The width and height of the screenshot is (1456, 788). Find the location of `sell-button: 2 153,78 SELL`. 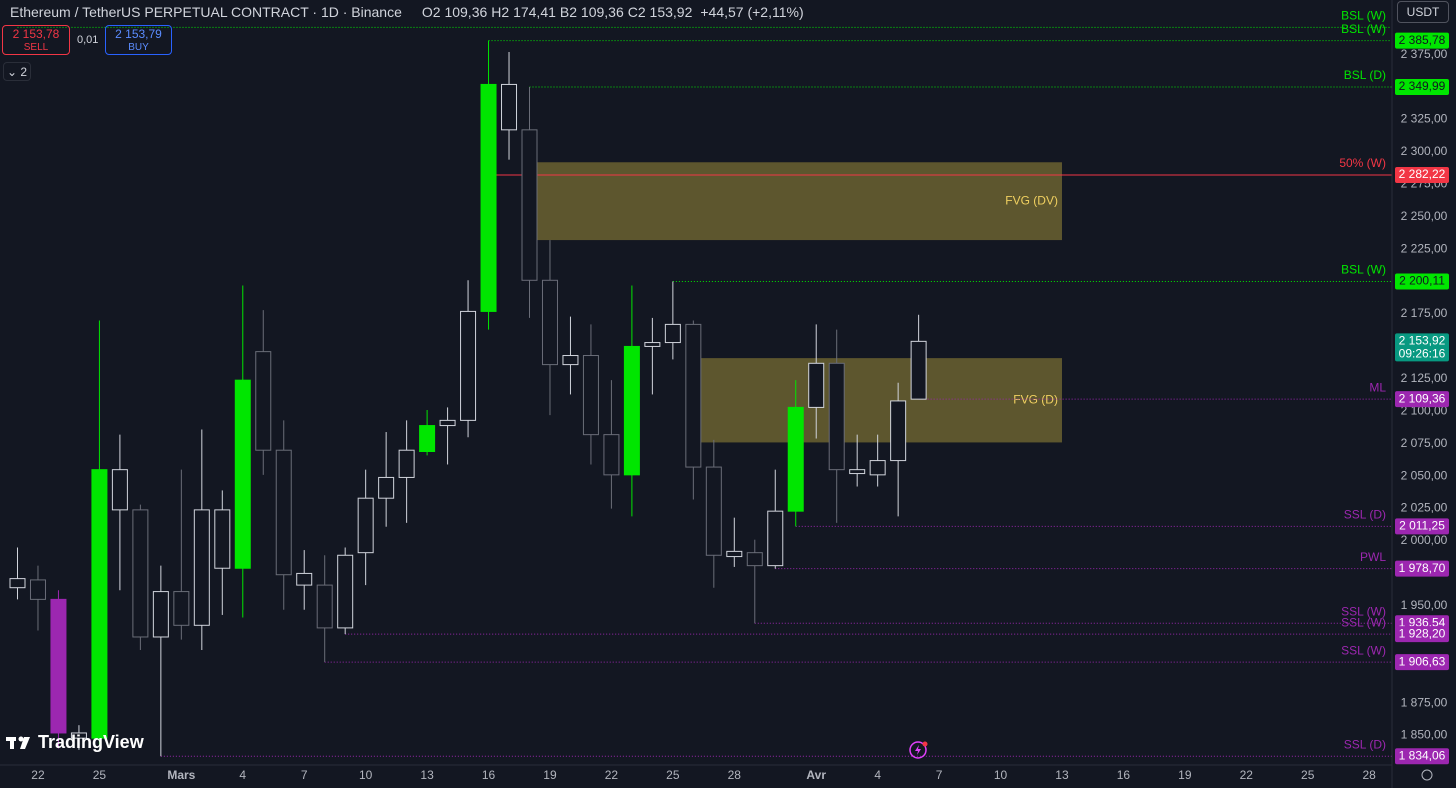

sell-button: 2 153,78 SELL is located at coordinates (36, 40).